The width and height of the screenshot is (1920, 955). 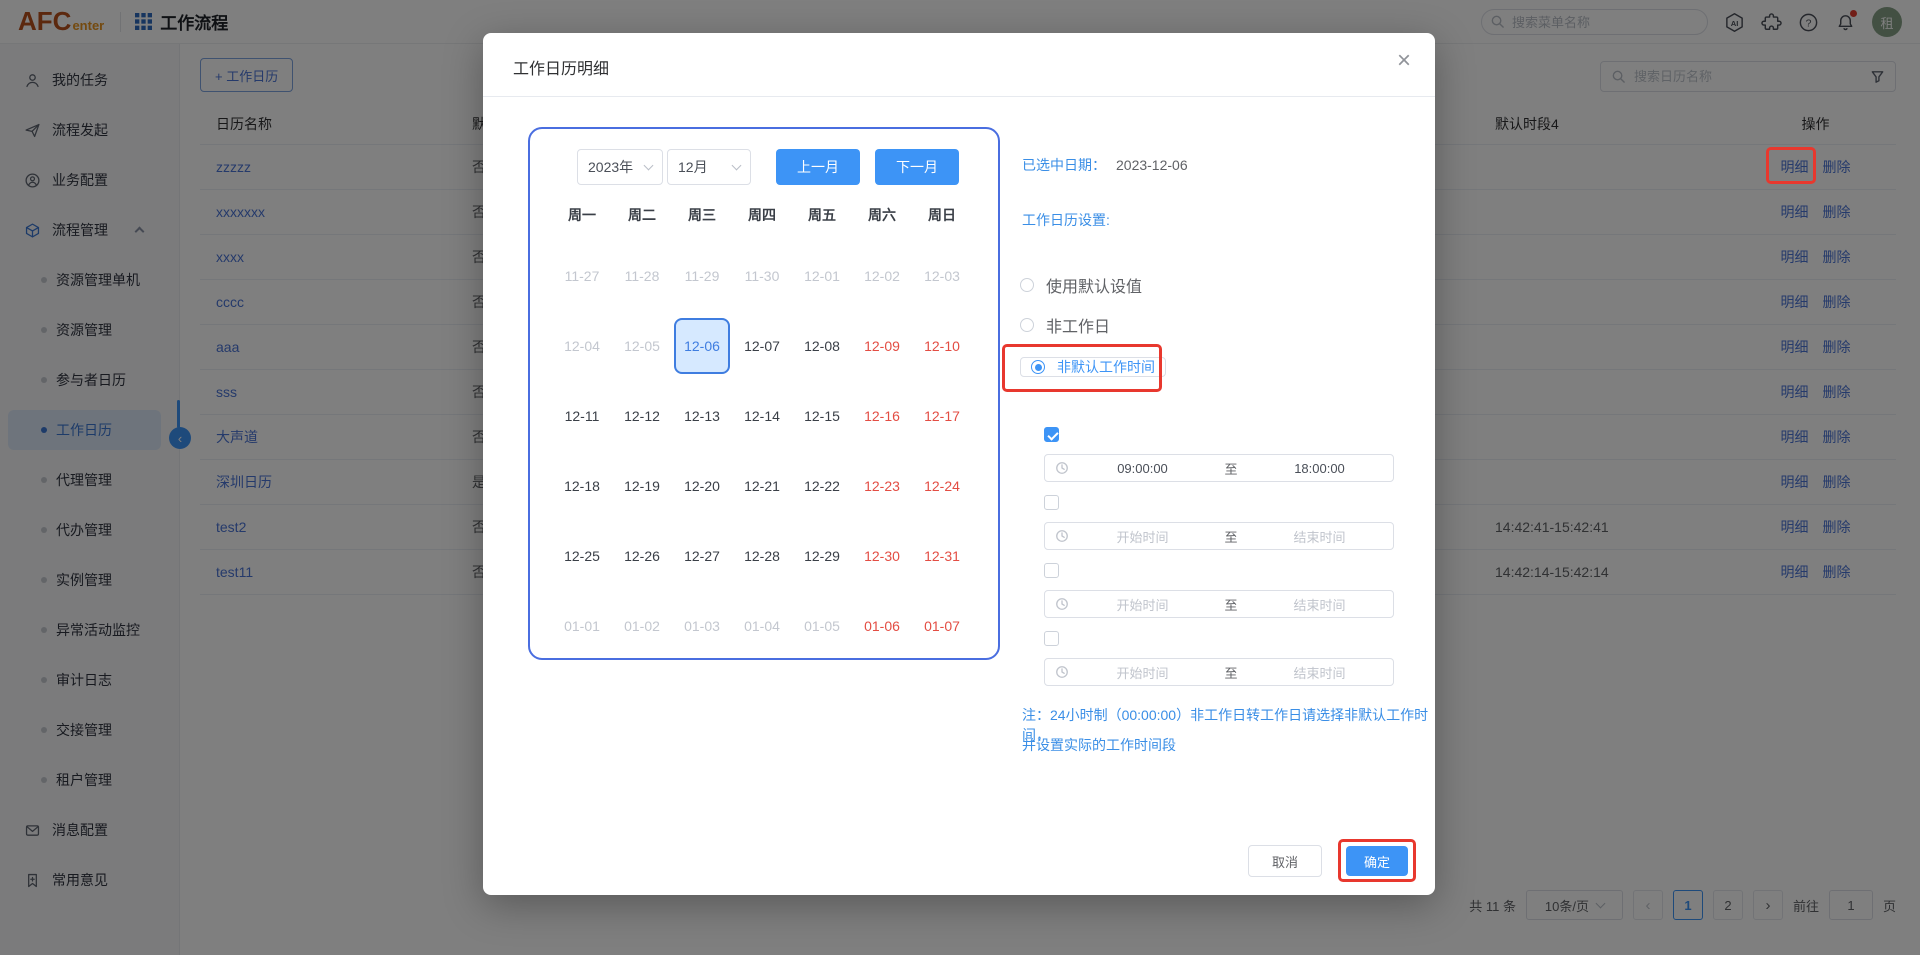 What do you see at coordinates (764, 215) in the screenshot?
I see `weekday-header: 周一 周二 周三 周四 周五 周六 周日` at bounding box center [764, 215].